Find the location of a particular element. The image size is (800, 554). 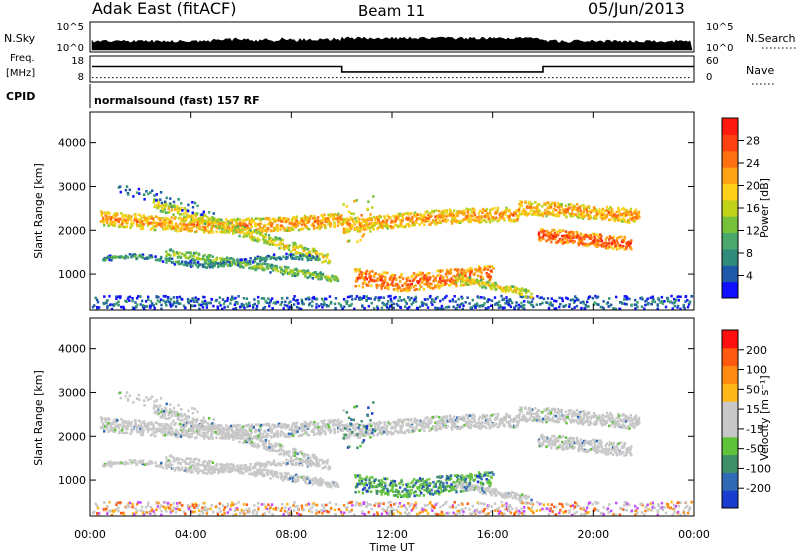

power-cell-2049 is located at coordinates (278, 271).